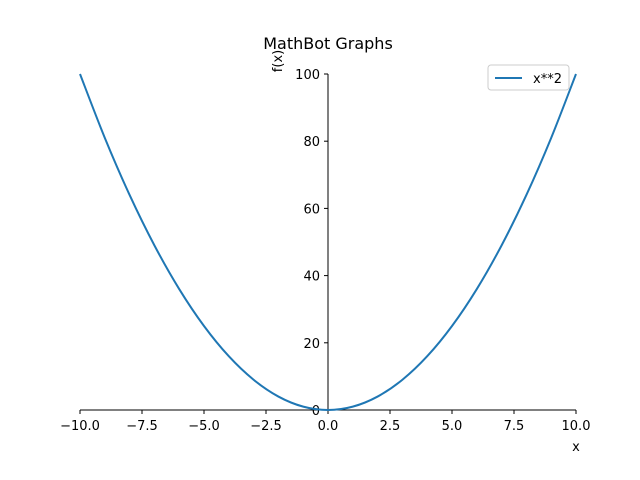 This screenshot has height=480, width=640. I want to click on y-axis-label: f(x), so click(278, 61).